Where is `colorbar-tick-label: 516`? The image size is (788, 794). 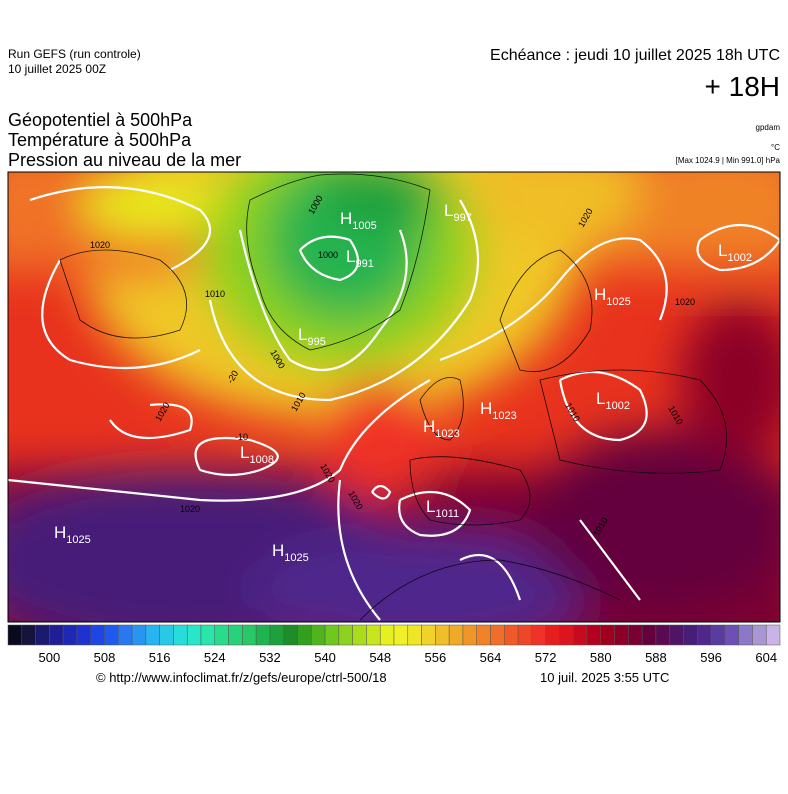
colorbar-tick-label: 516 is located at coordinates (160, 657).